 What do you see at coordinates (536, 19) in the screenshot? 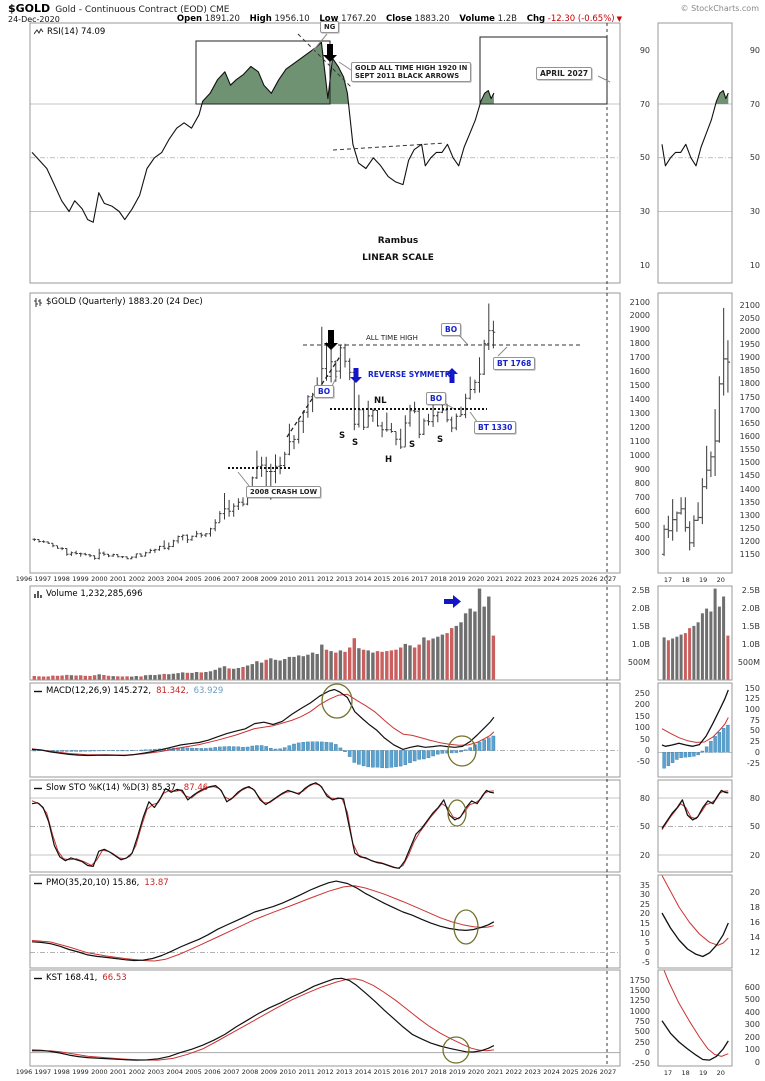
I see `chg-label: Chg` at bounding box center [536, 19].